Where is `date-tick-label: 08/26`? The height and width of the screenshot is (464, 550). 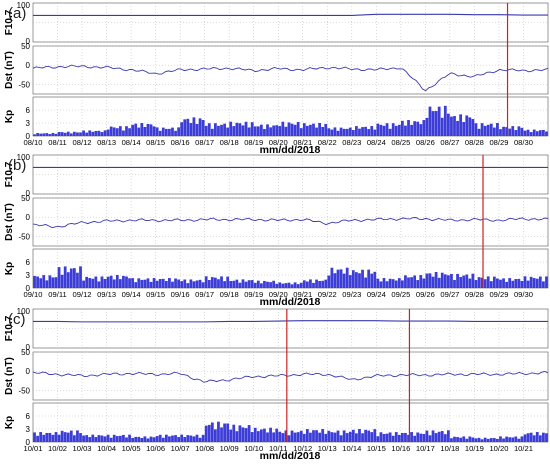
date-tick-label: 08/26 is located at coordinates (425, 142).